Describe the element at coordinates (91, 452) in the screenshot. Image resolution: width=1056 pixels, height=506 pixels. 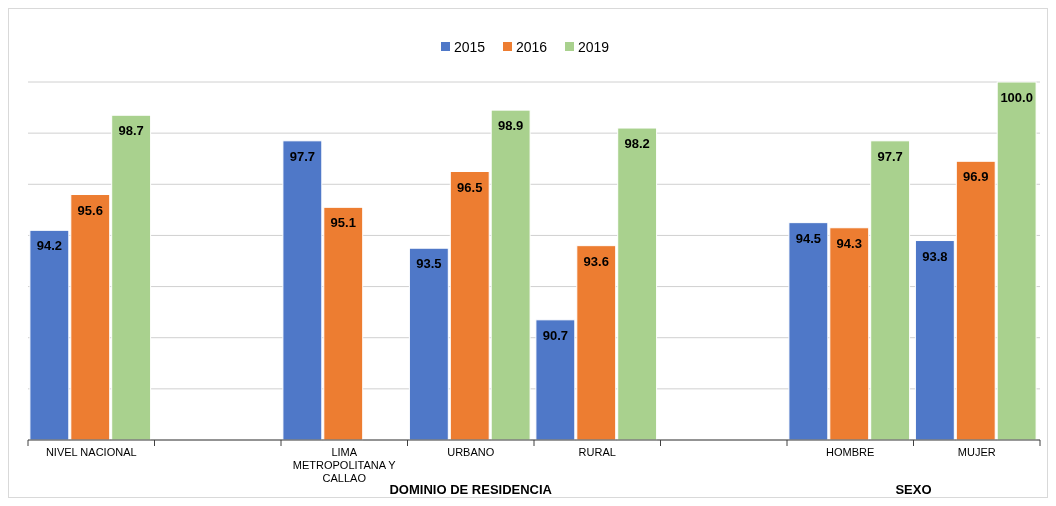
I see `x-tick-label: NIVEL NACIONAL` at that location.